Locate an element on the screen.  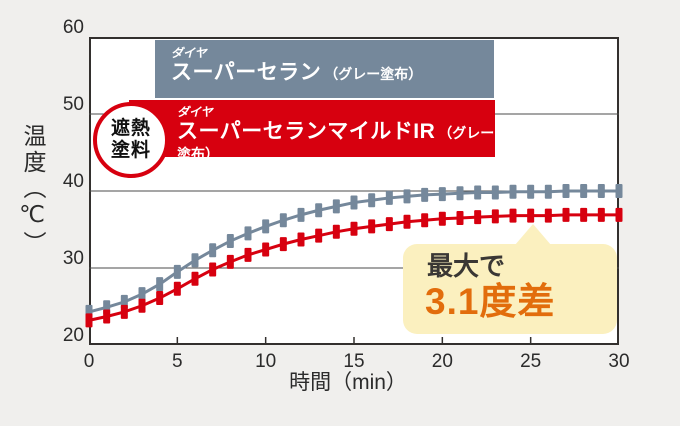
legend-item-superceran-mild-ir: ダイヤ スーパーセランマイルドIR （グレー塗布） is located at coordinates (312, 131).